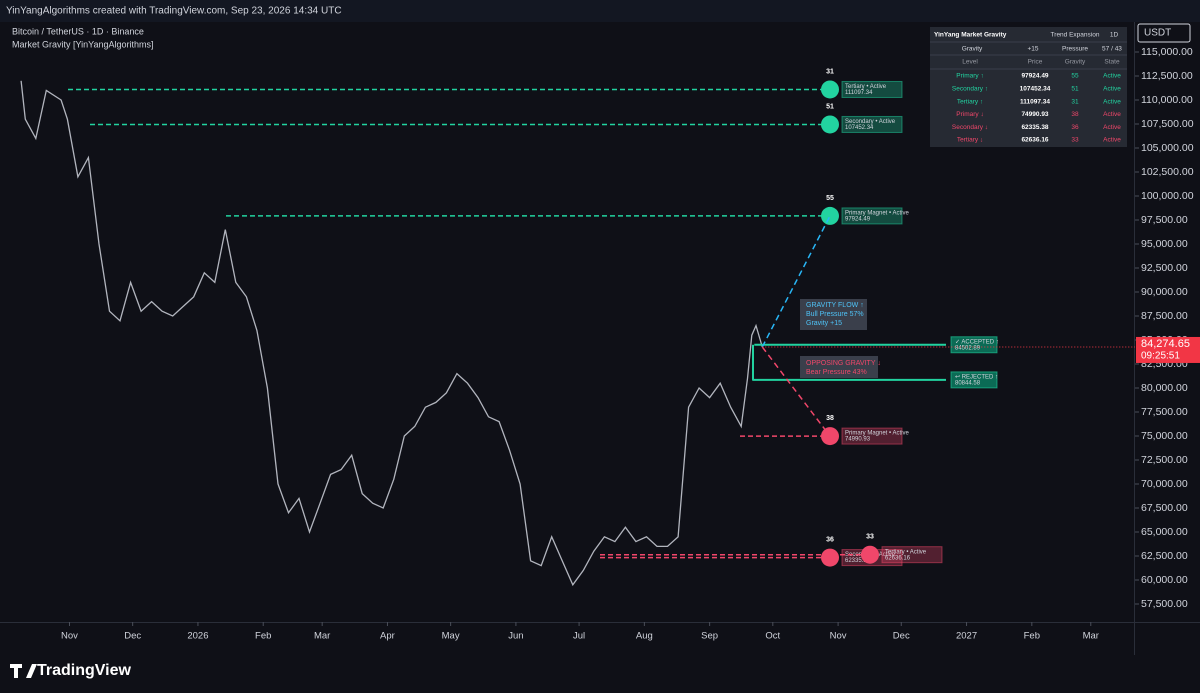  What do you see at coordinates (515, 636) in the screenshot?
I see `x-tick-label: Jun` at bounding box center [515, 636].